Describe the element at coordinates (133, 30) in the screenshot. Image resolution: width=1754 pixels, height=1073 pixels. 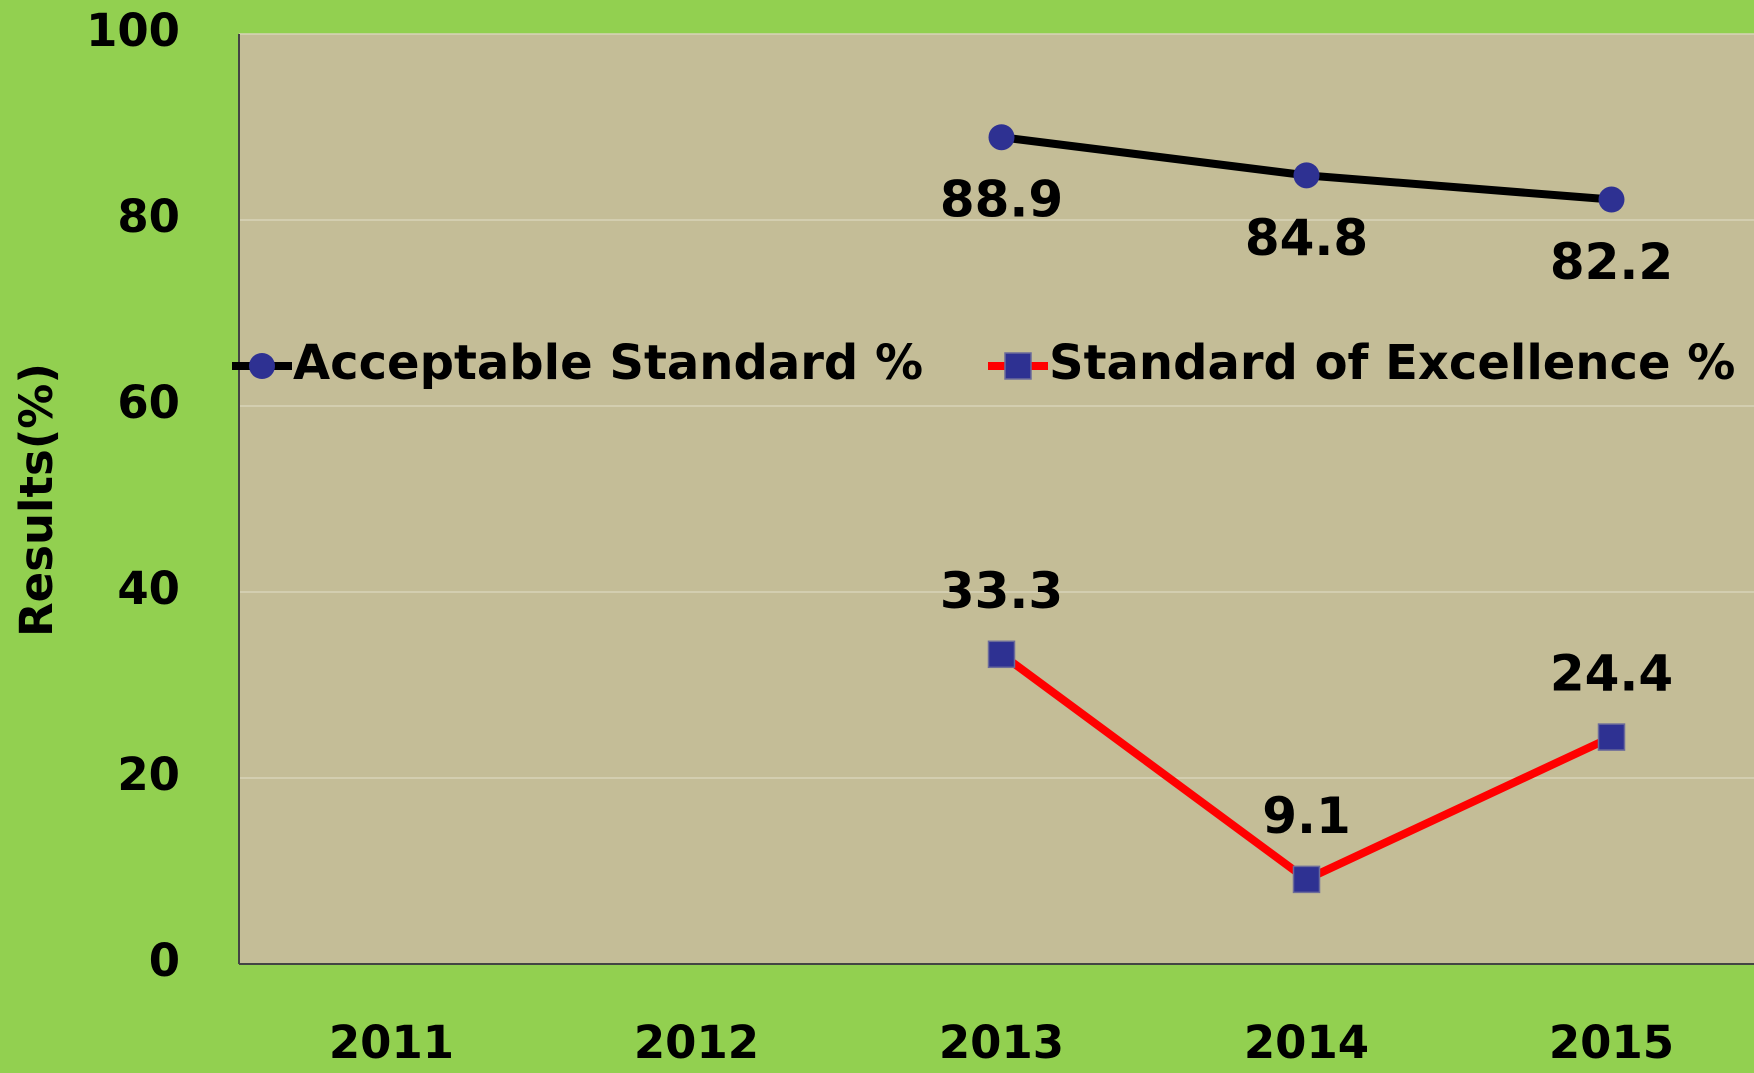
I see `y-tick-label: 100` at that location.